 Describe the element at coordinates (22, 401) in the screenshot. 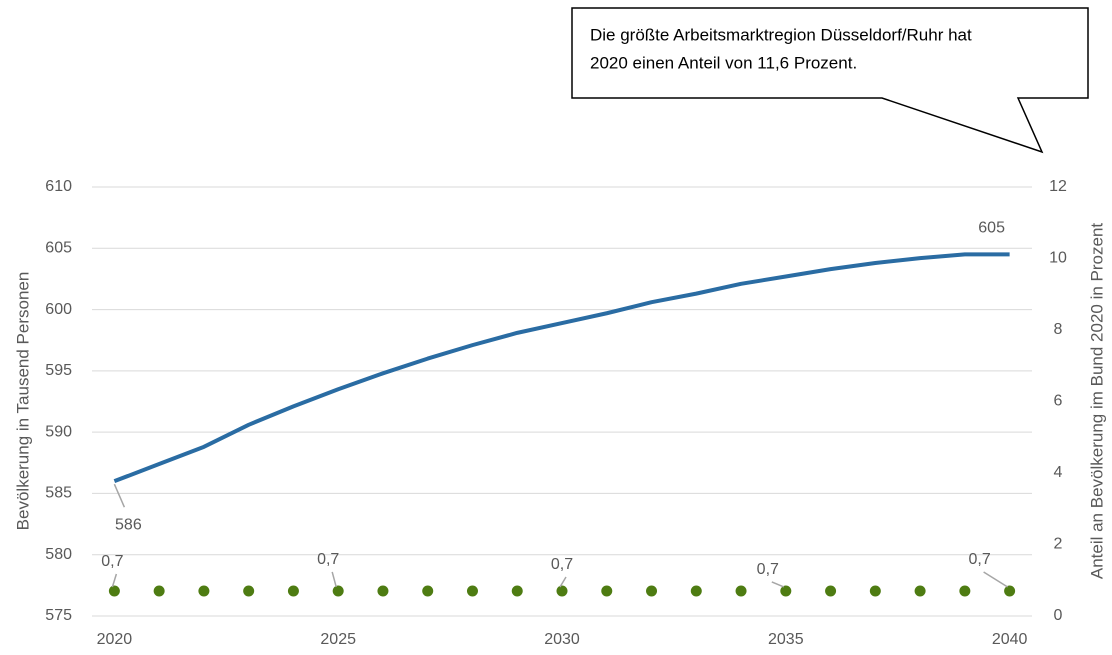

I see `y-axis-label: Bevölkerung in Tausend Personen` at that location.